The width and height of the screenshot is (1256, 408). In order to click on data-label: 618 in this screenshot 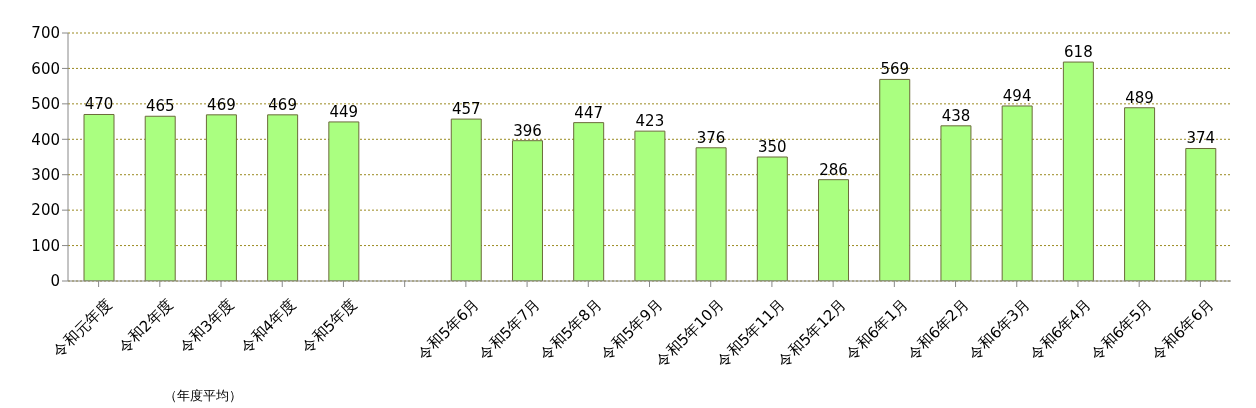, I will do `click(1078, 52)`.